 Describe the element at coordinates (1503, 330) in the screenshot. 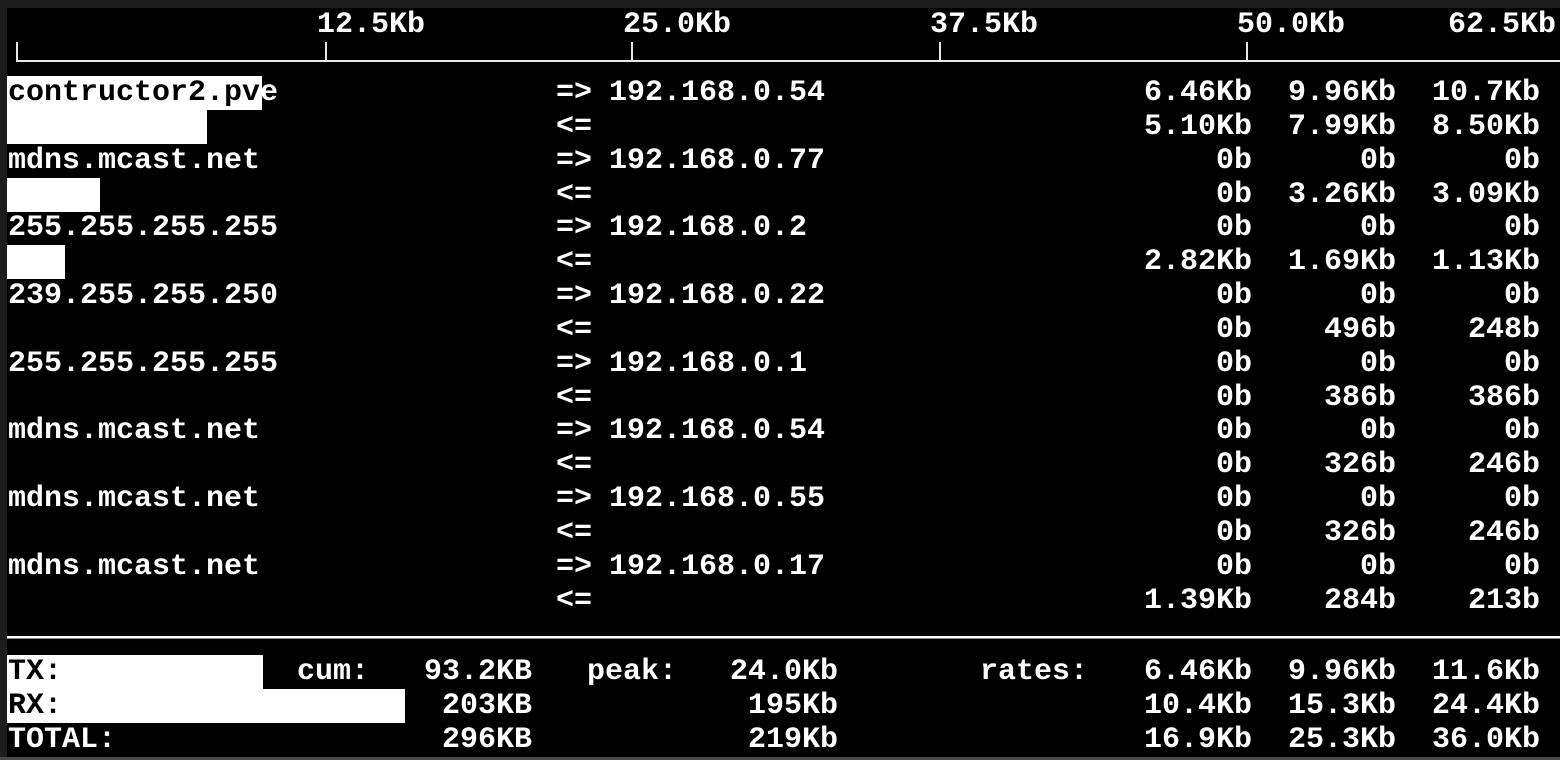

I see `rate-40s: 248b` at that location.